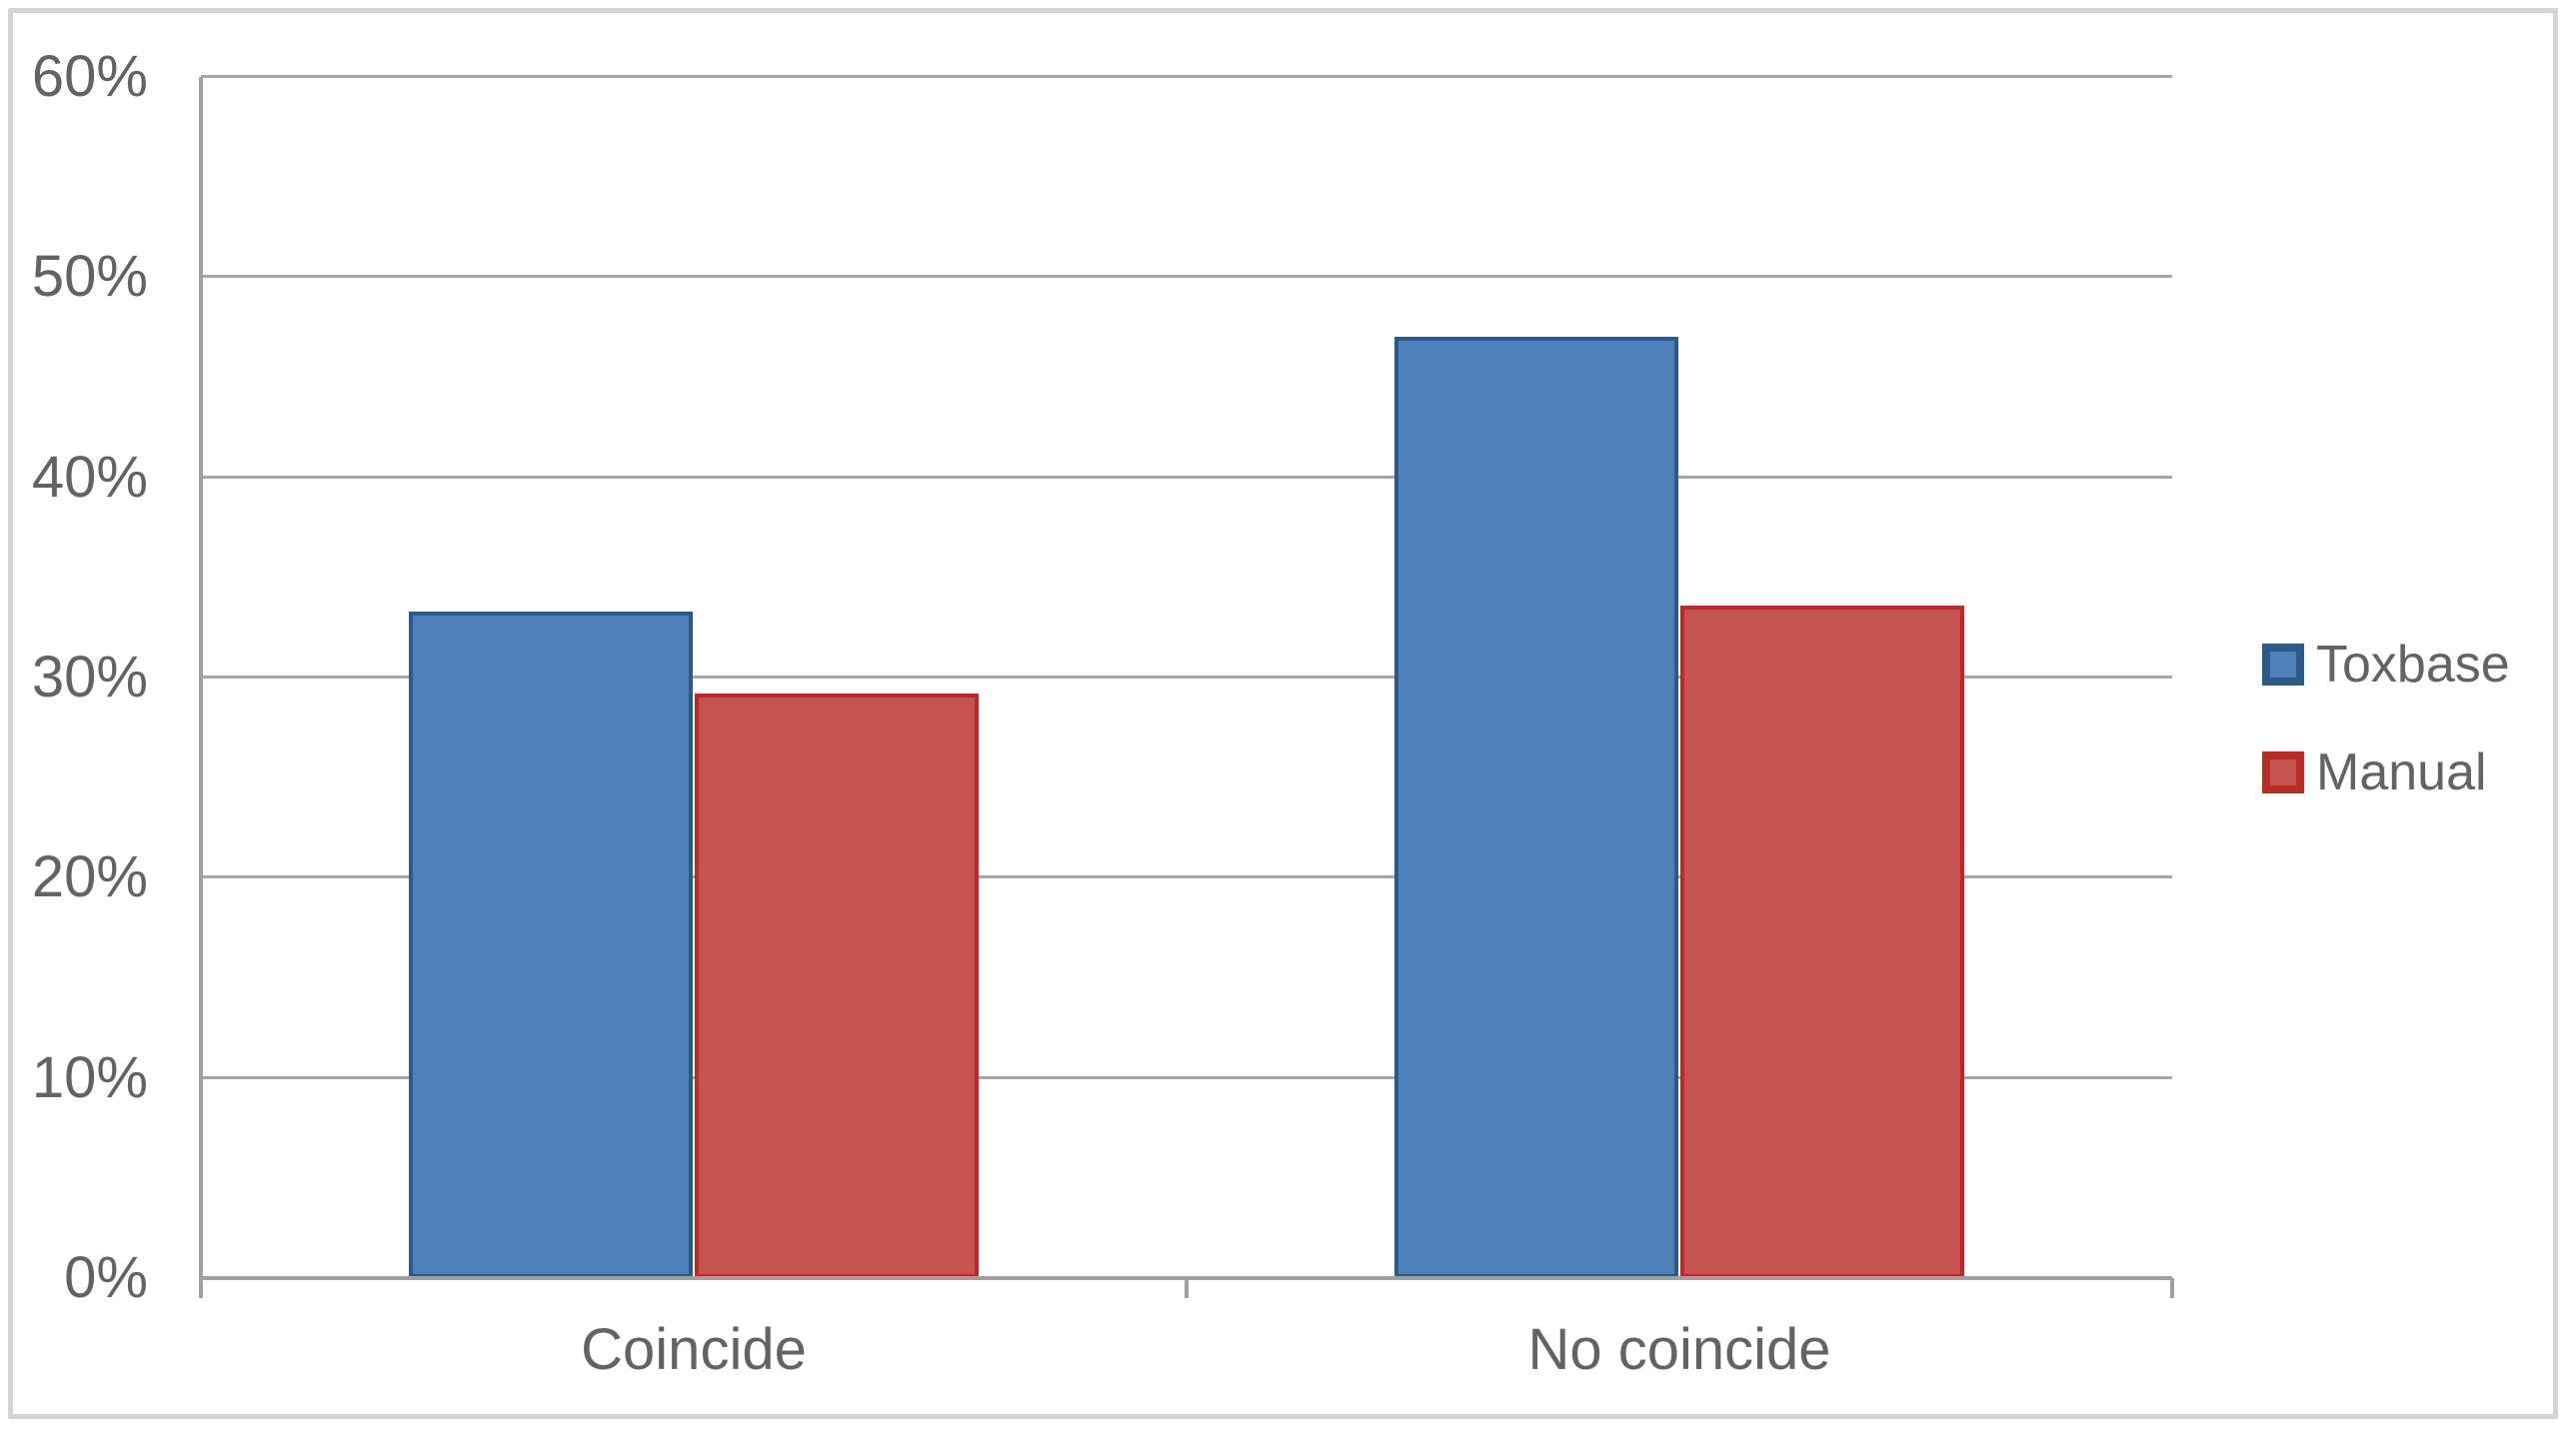 The width and height of the screenshot is (2576, 1437). I want to click on bar-toxbase-no-coincide, so click(1536, 807).